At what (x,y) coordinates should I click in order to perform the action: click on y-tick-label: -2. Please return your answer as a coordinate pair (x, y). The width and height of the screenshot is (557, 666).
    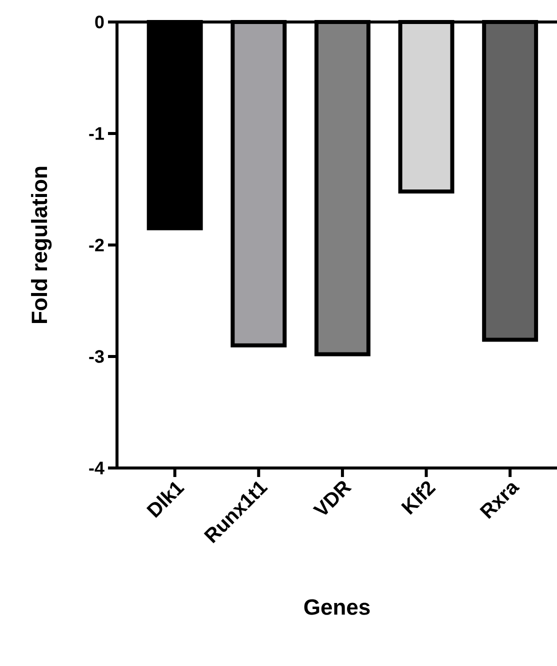
    Looking at the image, I should click on (96, 245).